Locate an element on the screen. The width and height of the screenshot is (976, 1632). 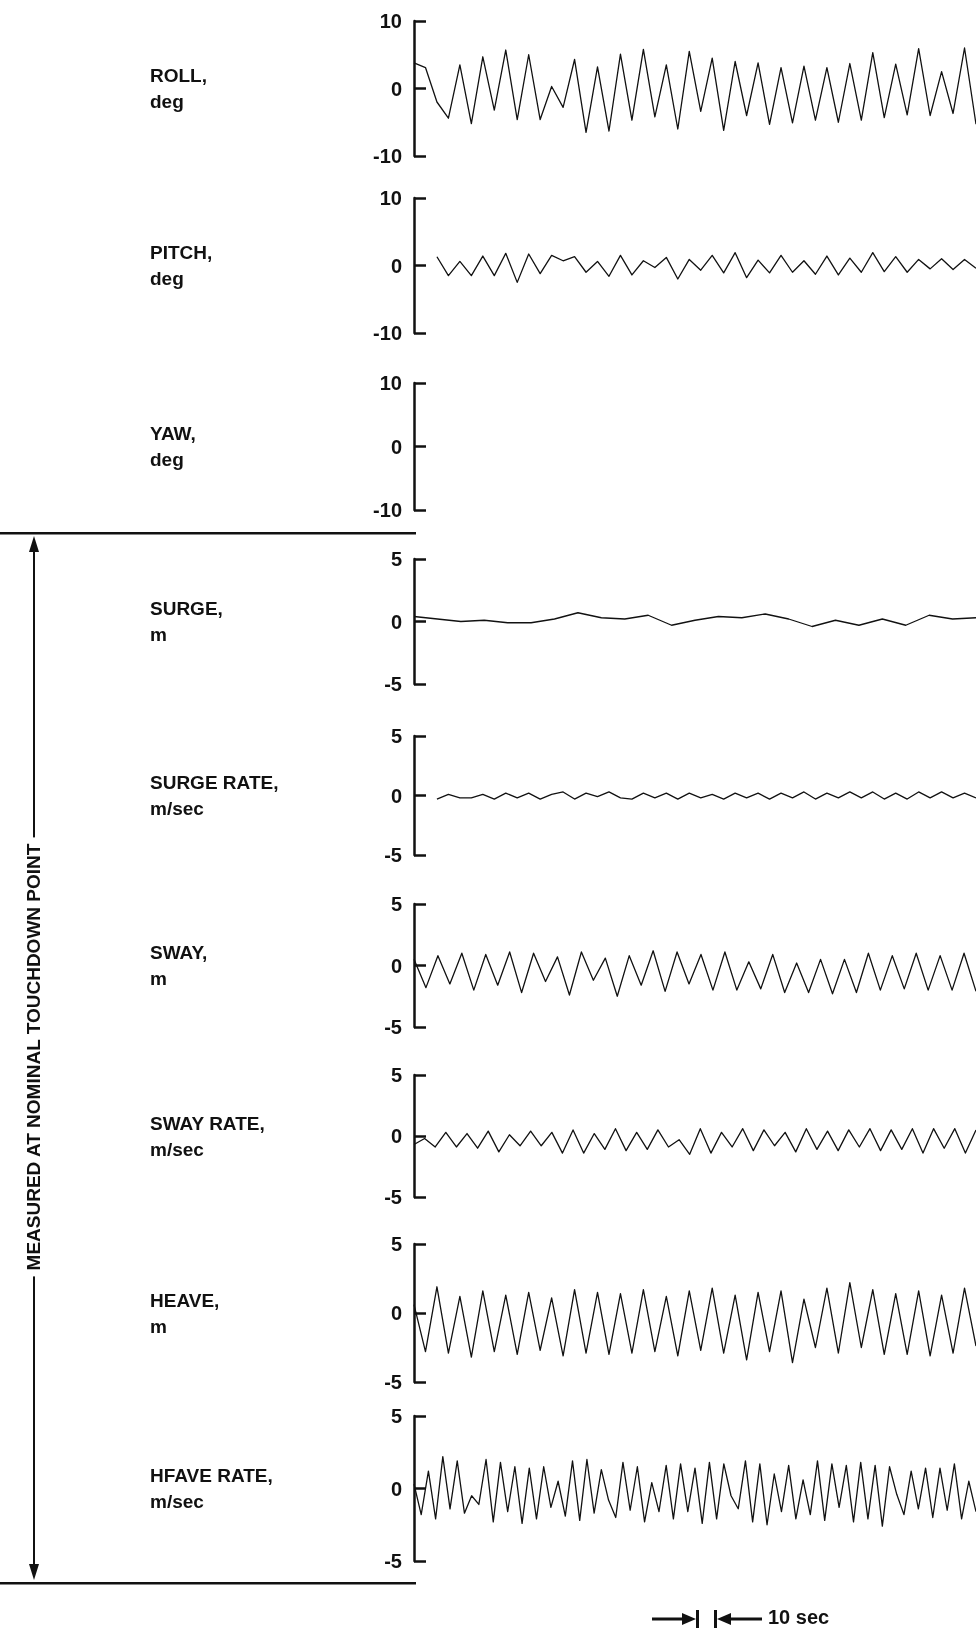
y-axis-title: ROLL, deg is located at coordinates (178, 88).